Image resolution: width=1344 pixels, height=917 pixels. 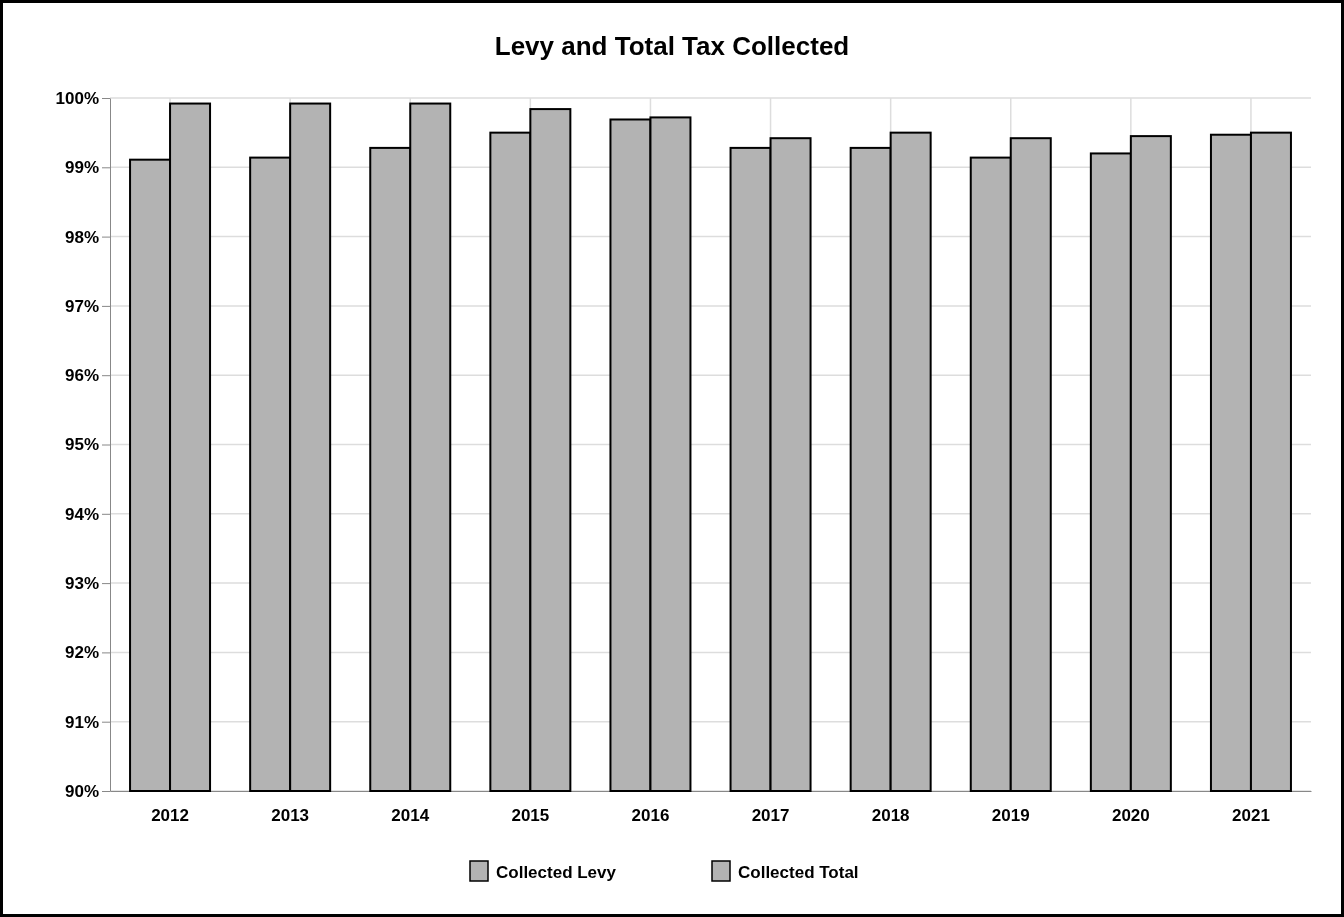 I want to click on x-tick-label: 2018, so click(x=890, y=816).